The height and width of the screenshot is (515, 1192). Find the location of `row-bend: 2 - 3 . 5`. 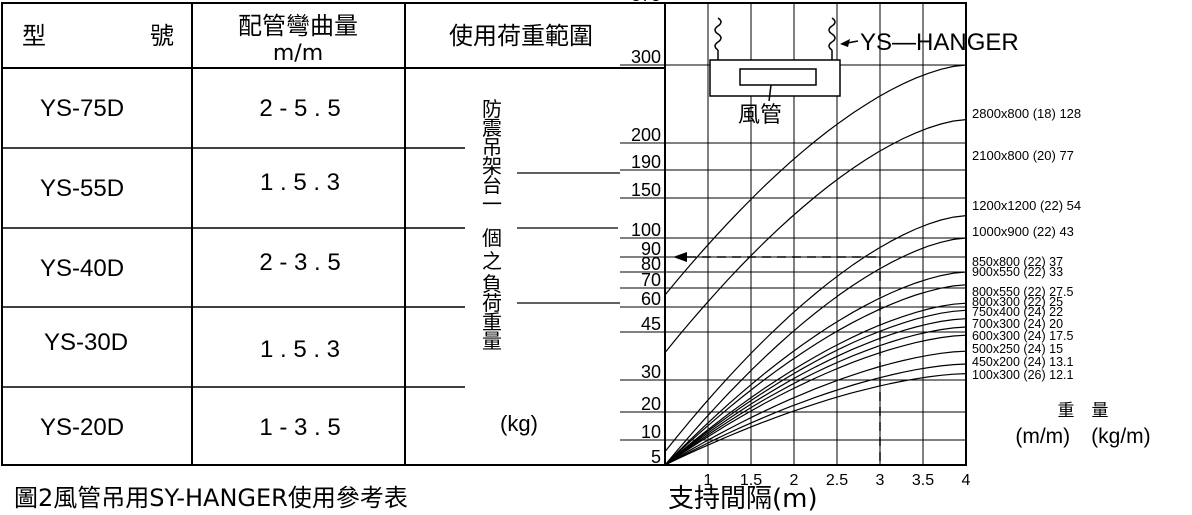

row-bend: 2 - 3 . 5 is located at coordinates (299, 262).